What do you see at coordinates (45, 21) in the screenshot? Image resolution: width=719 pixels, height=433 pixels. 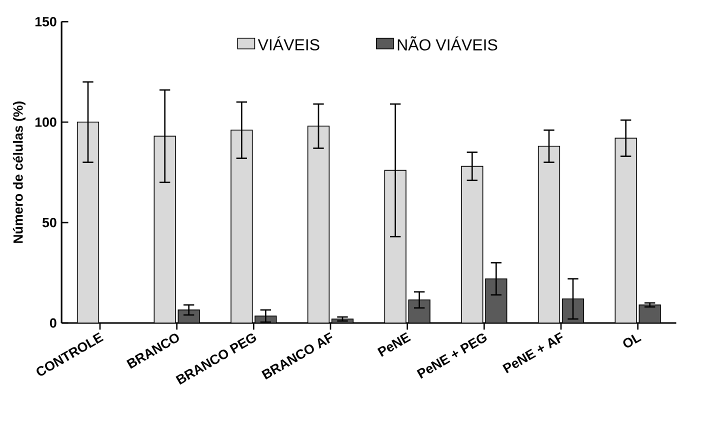 I see `y-tick-label: 150` at bounding box center [45, 21].